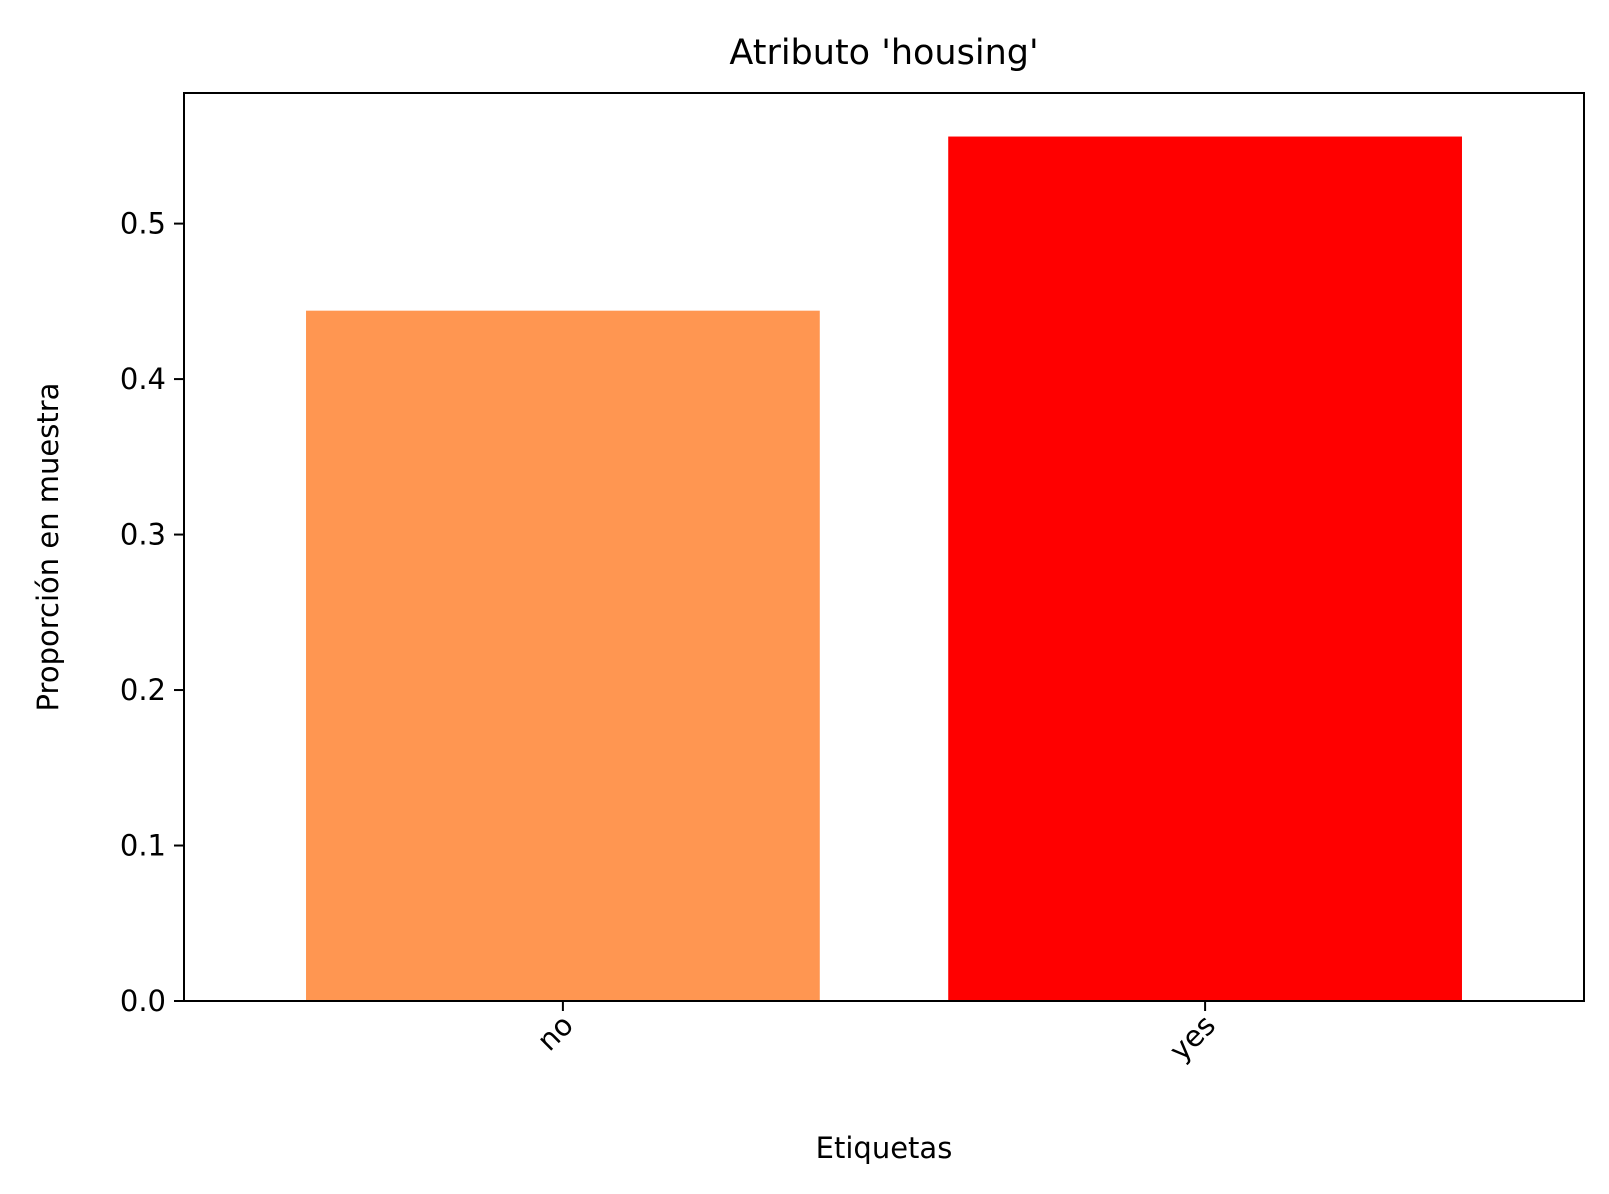 The image size is (1609, 1194). I want to click on x-axis-label: Etiquetas, so click(884, 1148).